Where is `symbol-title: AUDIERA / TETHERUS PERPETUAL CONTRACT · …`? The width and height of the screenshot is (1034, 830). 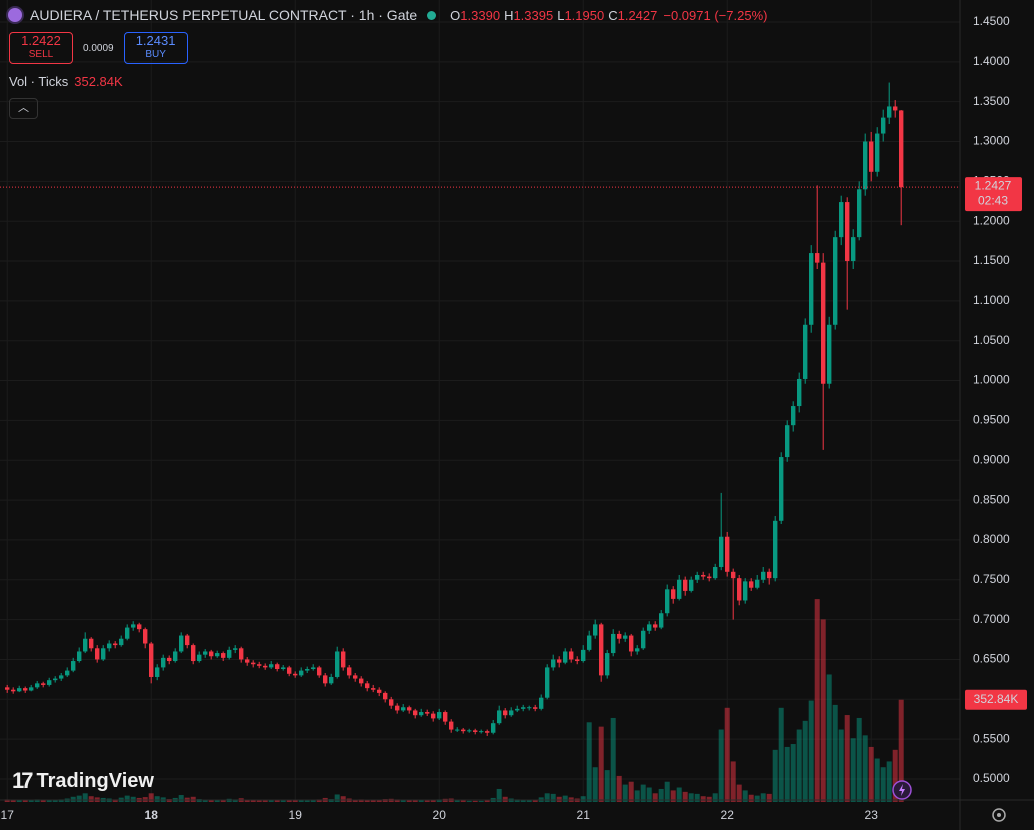 symbol-title: AUDIERA / TETHERUS PERPETUAL CONTRACT · … is located at coordinates (224, 15).